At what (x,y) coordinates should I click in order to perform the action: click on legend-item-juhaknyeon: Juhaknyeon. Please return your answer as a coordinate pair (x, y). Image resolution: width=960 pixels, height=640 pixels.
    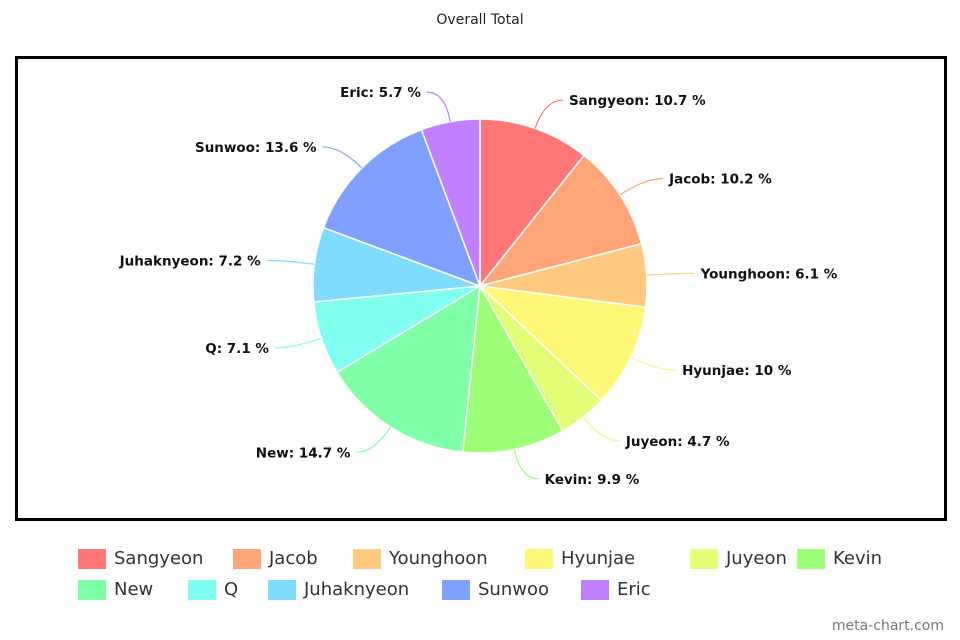
    Looking at the image, I should click on (338, 589).